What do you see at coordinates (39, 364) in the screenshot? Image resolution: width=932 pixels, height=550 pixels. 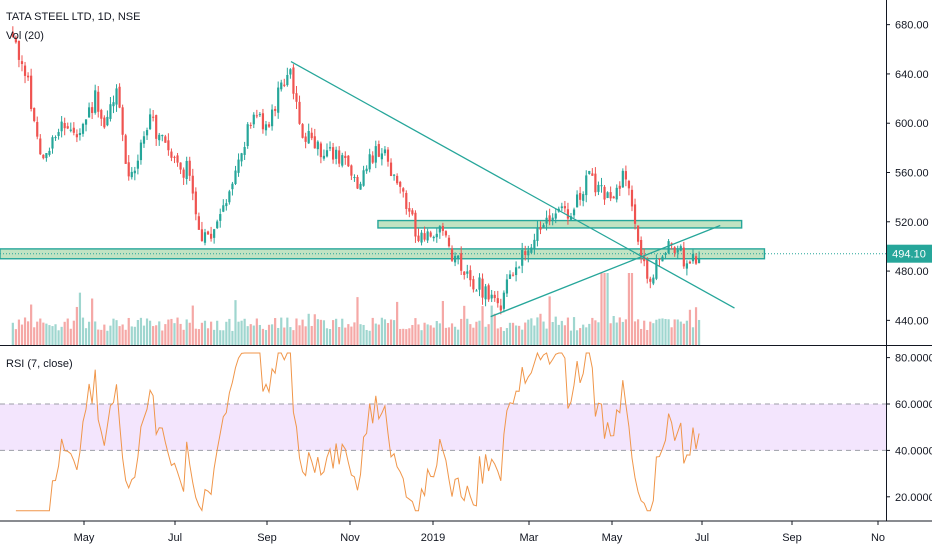 I see `rsi-legend: RSI (7, close)` at bounding box center [39, 364].